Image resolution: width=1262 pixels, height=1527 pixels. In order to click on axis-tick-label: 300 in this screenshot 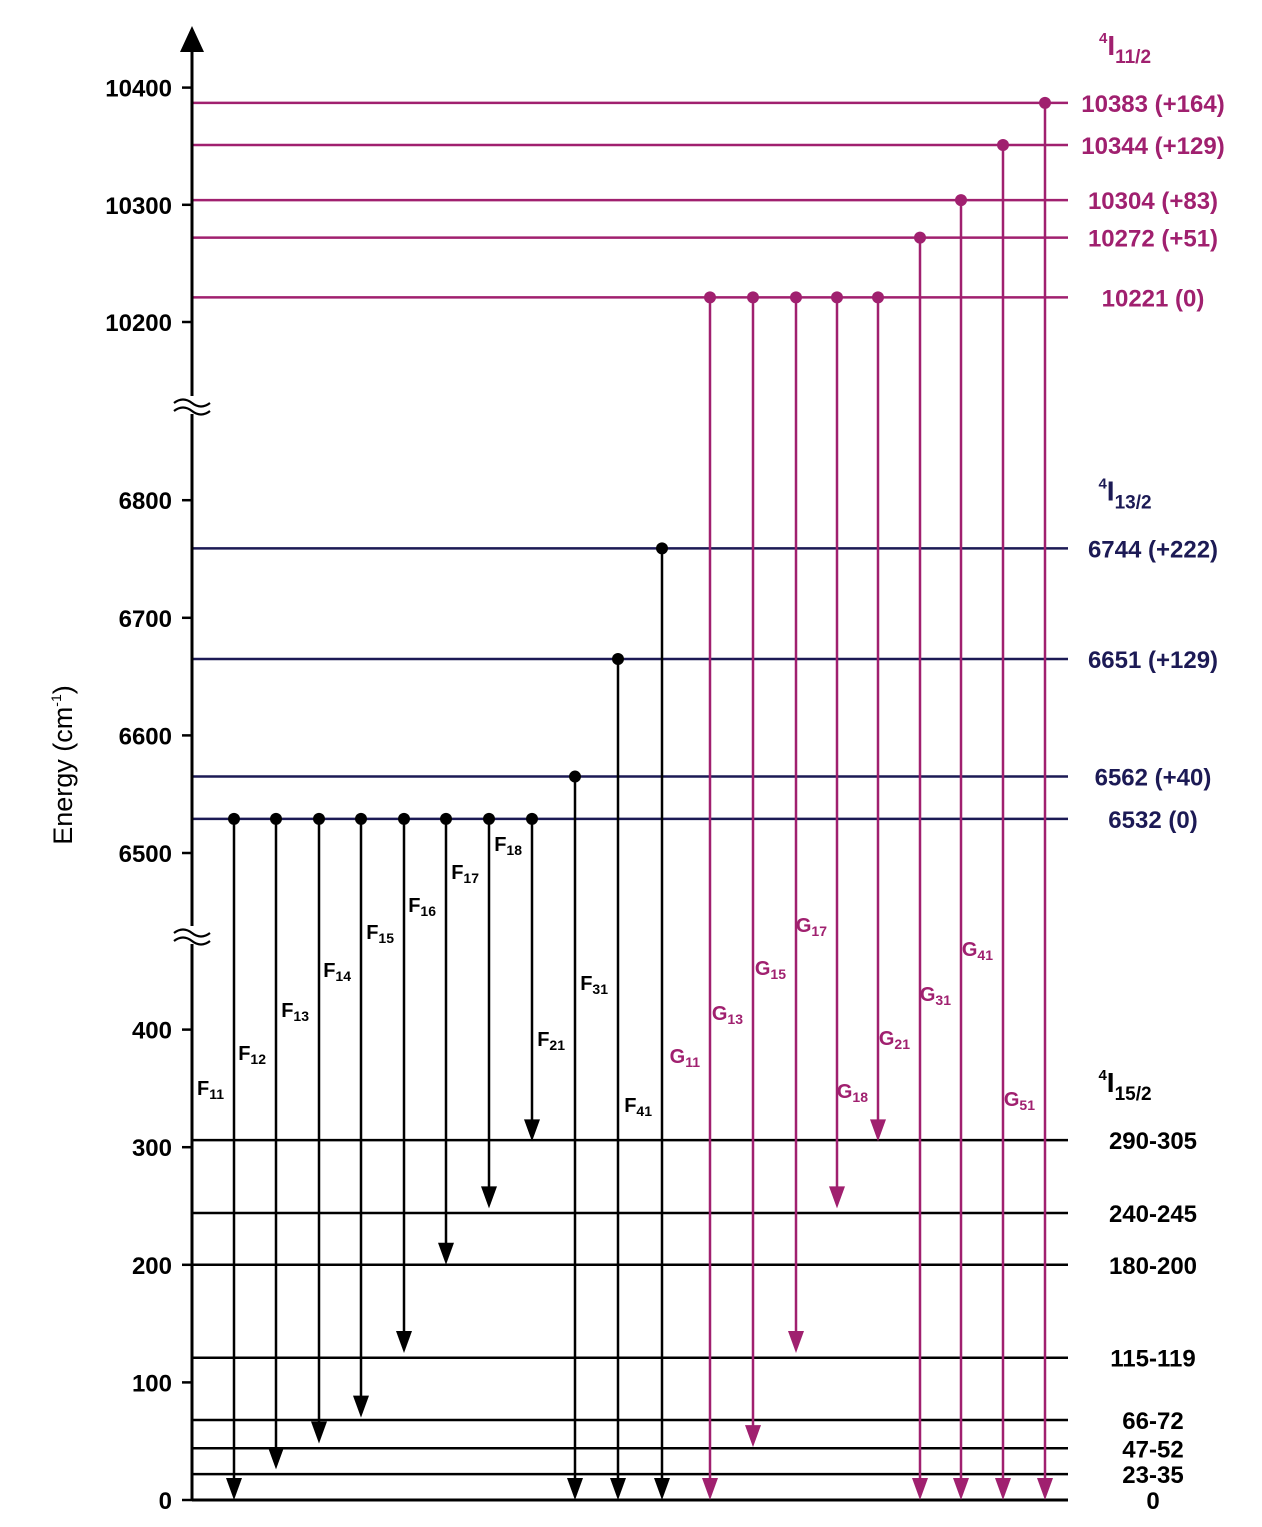, I will do `click(152, 1148)`.